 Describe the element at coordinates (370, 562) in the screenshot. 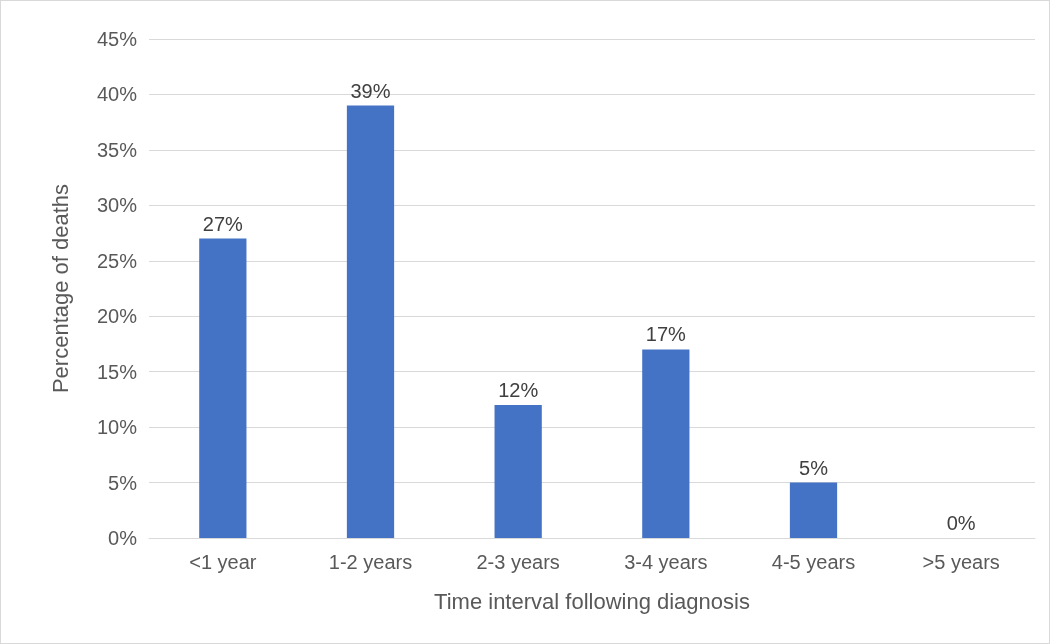

I see `x-tick-label: 1-2 years` at that location.